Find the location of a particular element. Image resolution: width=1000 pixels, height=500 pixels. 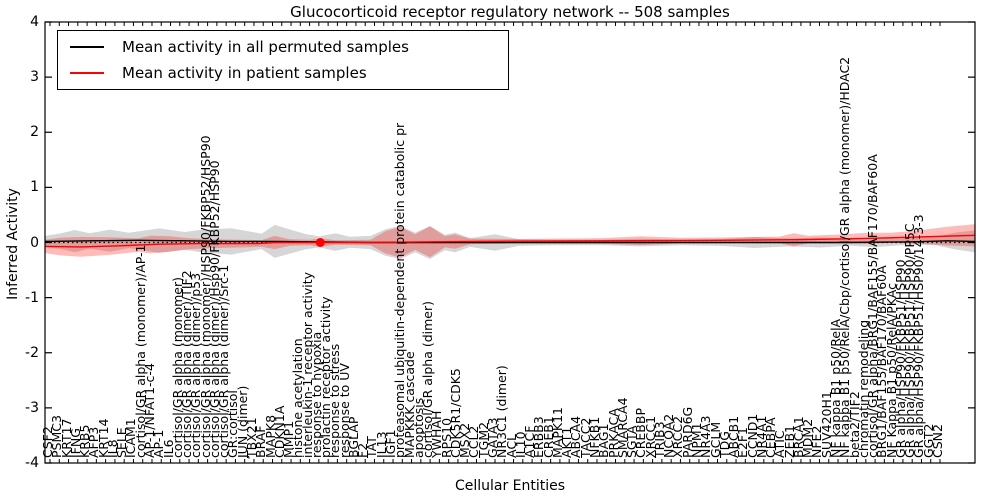

x-tick-label: GR alpha/HSP90/FKBP51/HSP90/14-3-3 is located at coordinates (919, 336).